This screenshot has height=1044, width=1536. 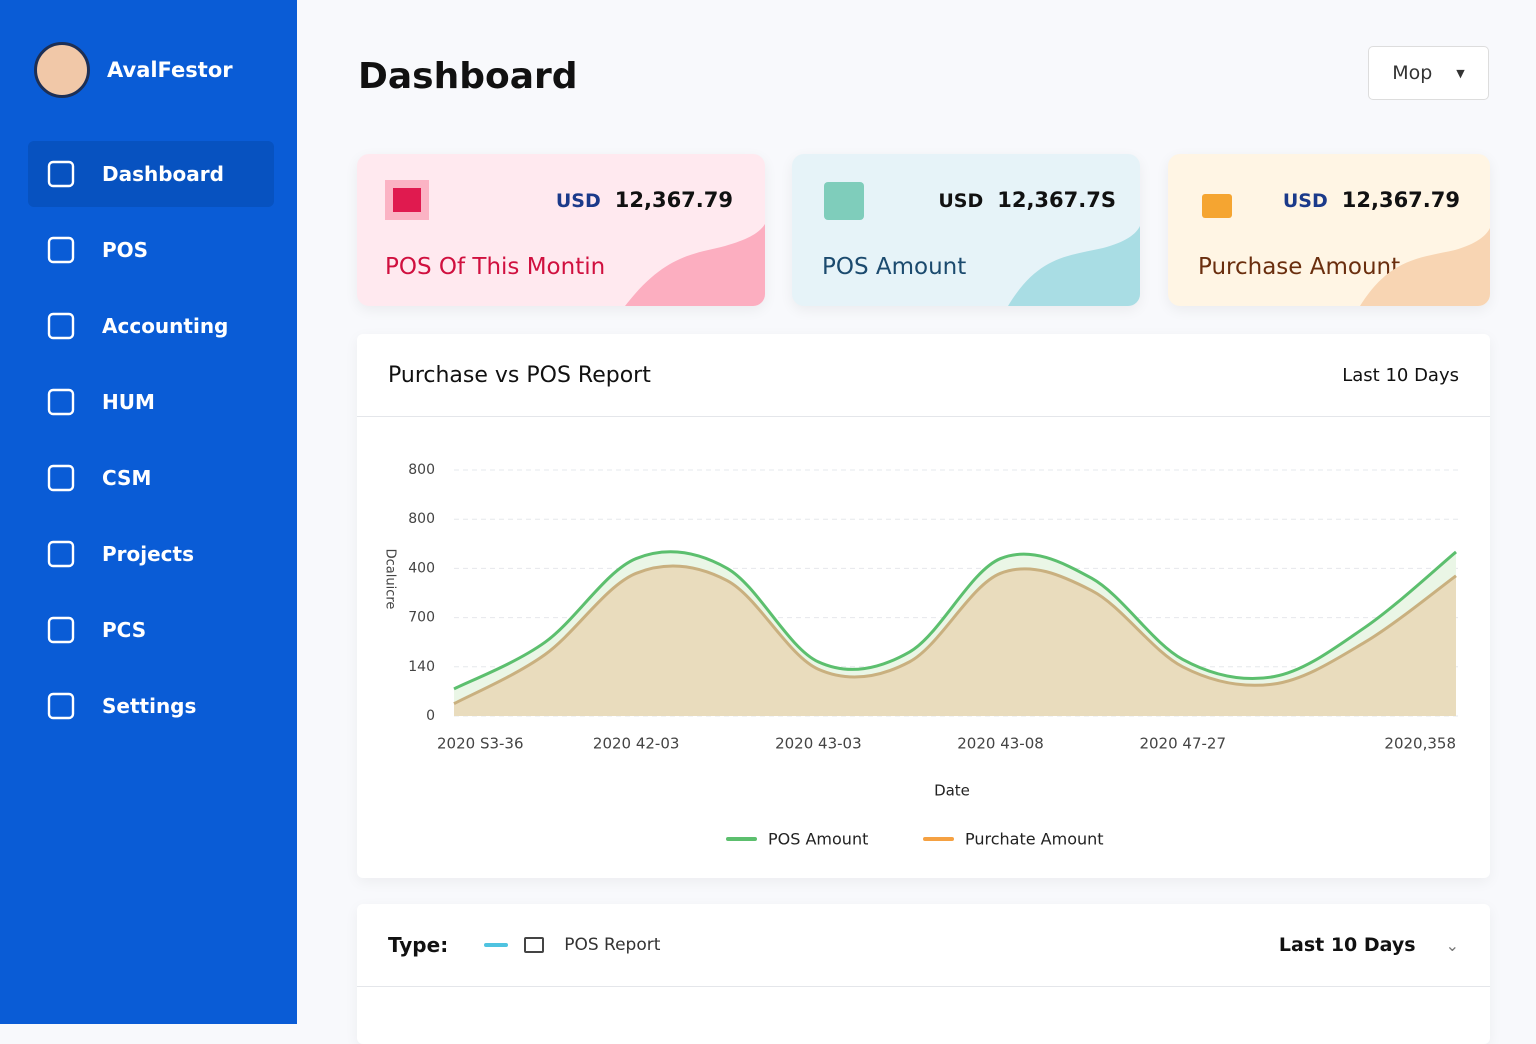 I want to click on nav-label: Projects, so click(x=148, y=554).